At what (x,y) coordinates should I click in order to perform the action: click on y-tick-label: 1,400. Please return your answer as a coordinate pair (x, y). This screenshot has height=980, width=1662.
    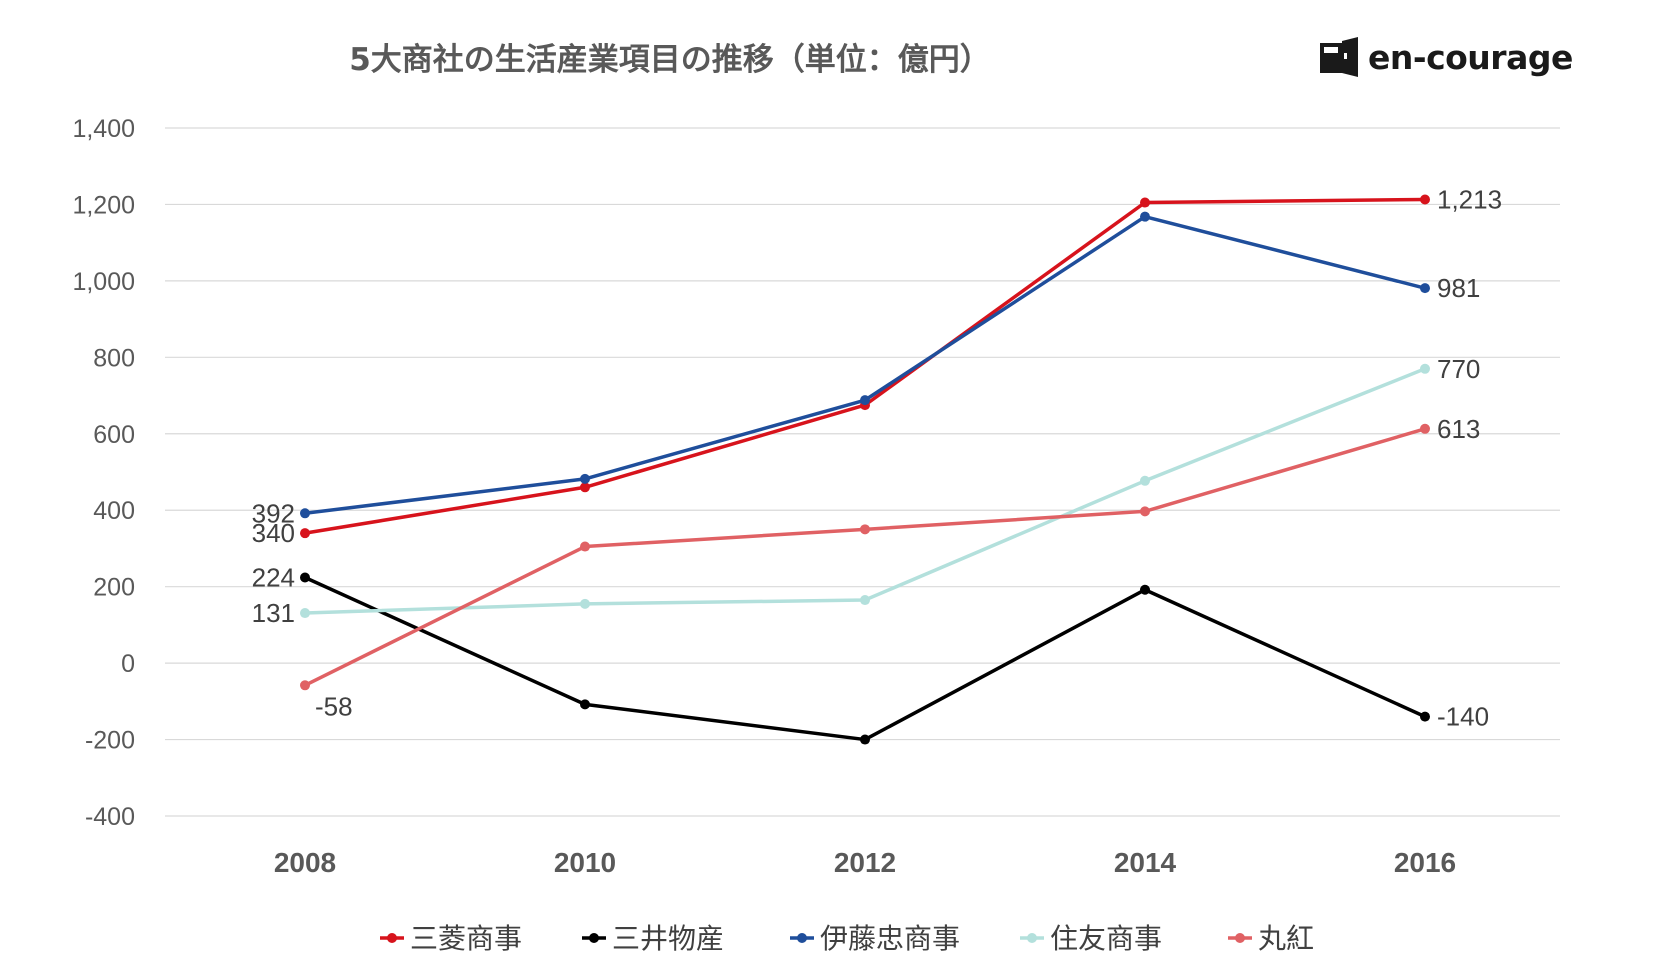
    Looking at the image, I should click on (103, 129).